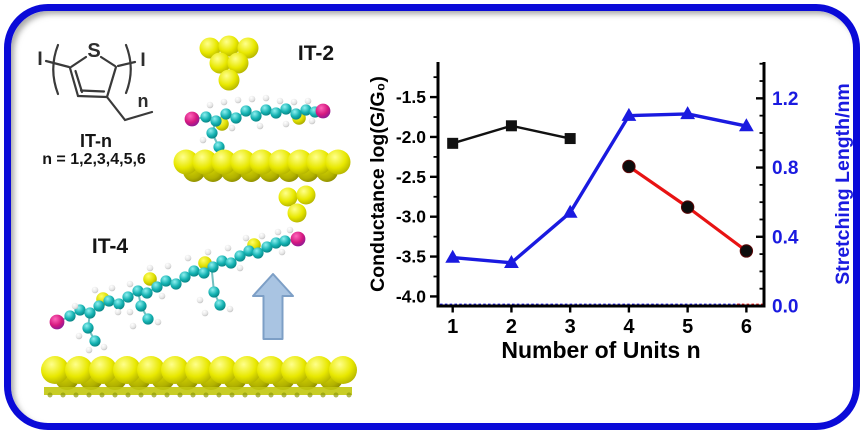  What do you see at coordinates (56, 69) in the screenshot?
I see `bracket-left-glyph` at bounding box center [56, 69].